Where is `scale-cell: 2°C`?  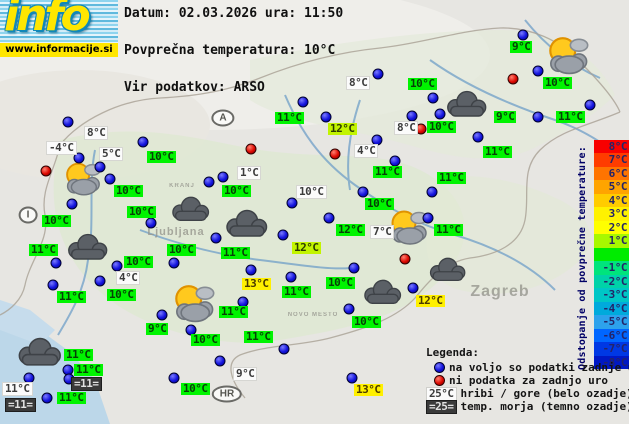 scale-cell: 2°C is located at coordinates (611, 227).